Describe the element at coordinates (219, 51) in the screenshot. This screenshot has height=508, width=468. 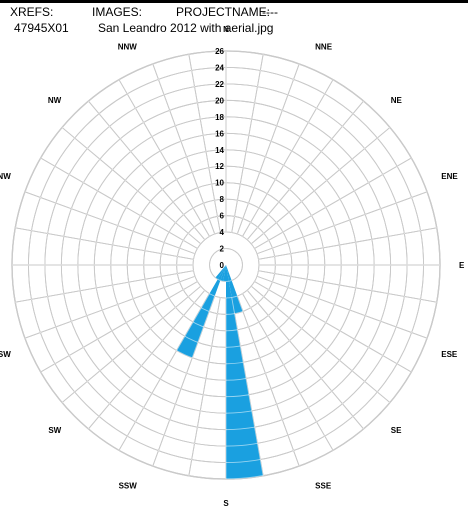
I see `ring-label: 26` at that location.